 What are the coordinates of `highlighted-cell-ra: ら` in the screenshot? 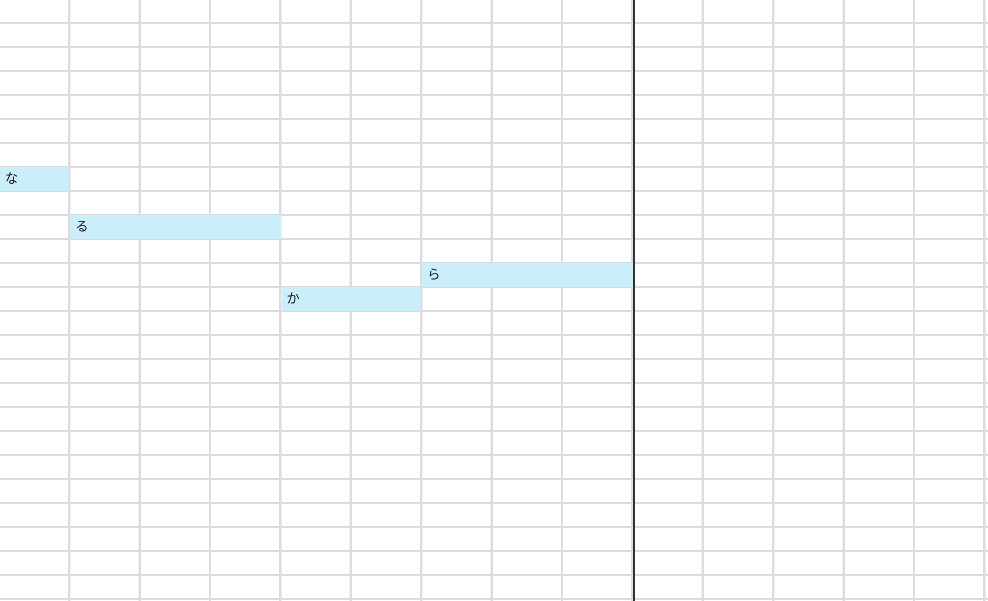 It's located at (527, 275).